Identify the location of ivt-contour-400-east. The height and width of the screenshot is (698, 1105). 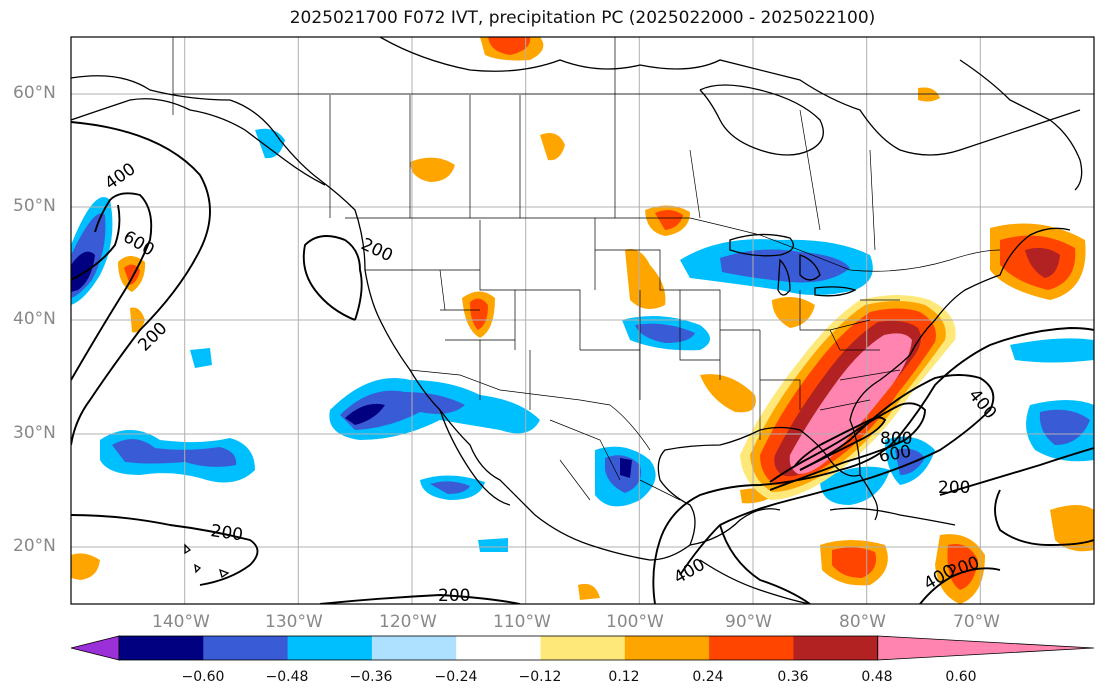
(837, 475).